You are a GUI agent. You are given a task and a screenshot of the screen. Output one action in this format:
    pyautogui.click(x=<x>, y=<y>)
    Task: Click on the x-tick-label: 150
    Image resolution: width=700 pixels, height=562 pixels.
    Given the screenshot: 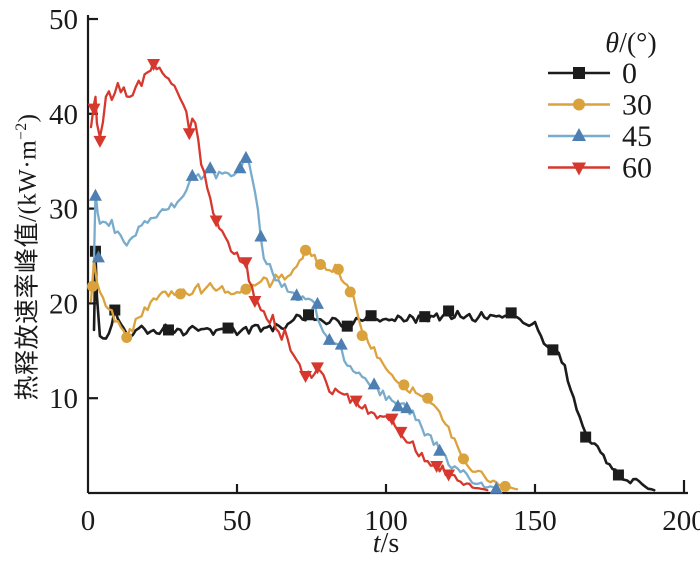 What is the action you would take?
    pyautogui.click(x=535, y=521)
    